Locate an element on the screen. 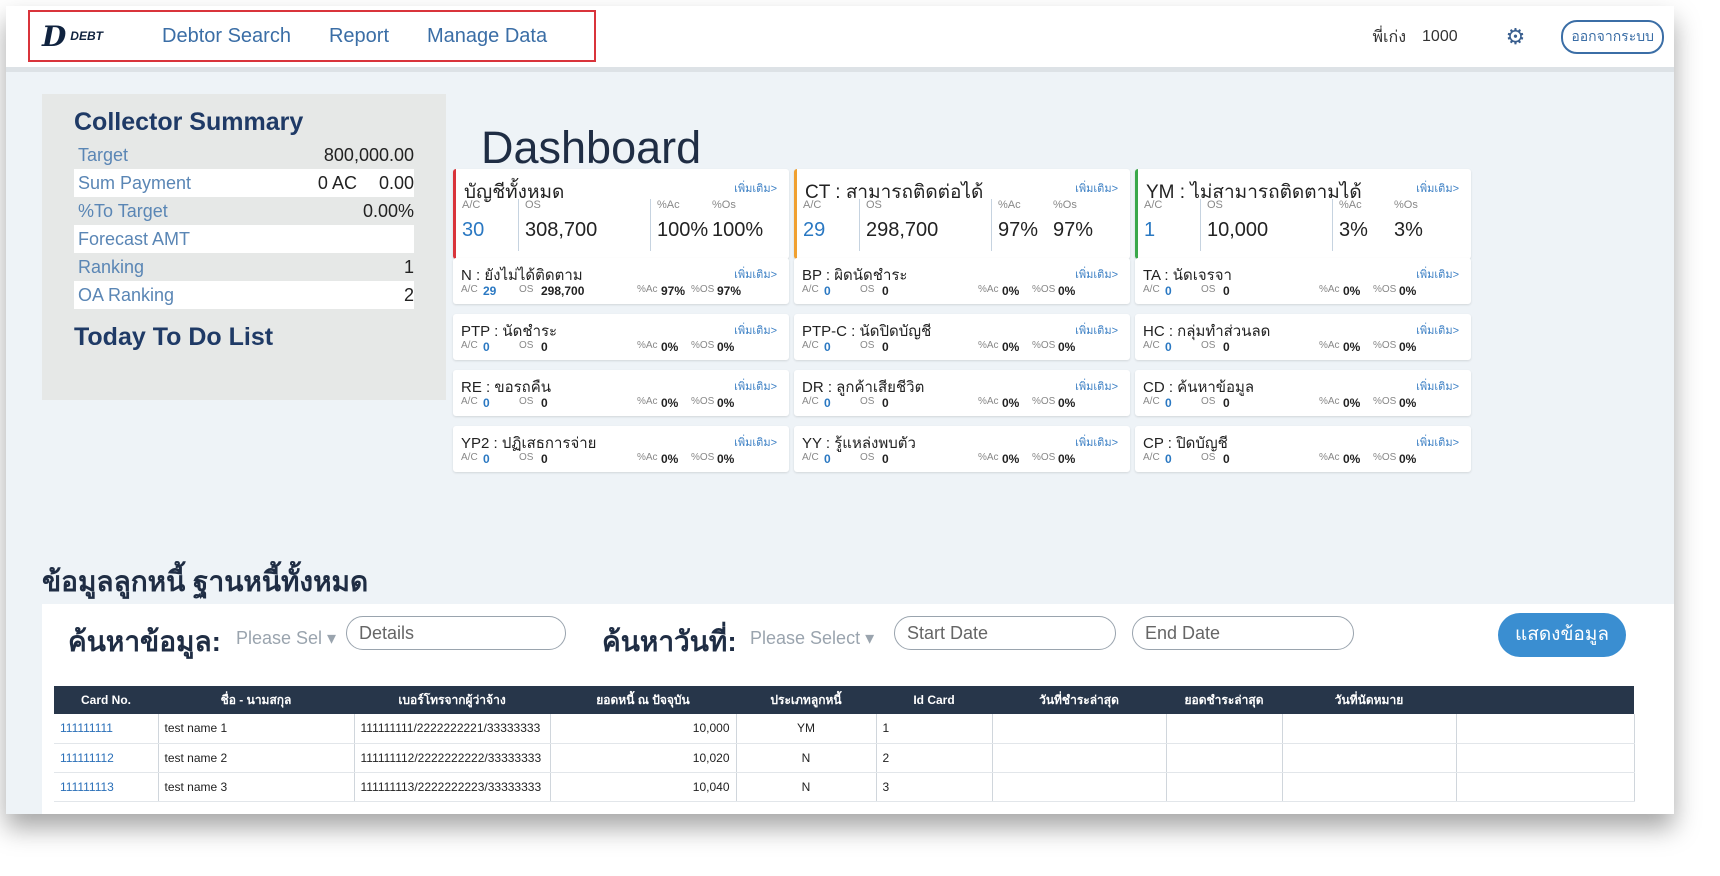 The width and height of the screenshot is (1720, 876). card-no-link: 111111113 is located at coordinates (106, 787).